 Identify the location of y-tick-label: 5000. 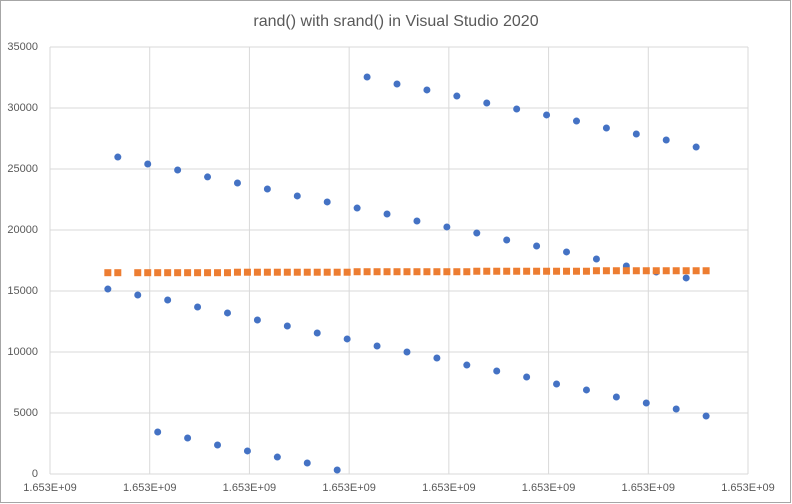
(26, 413).